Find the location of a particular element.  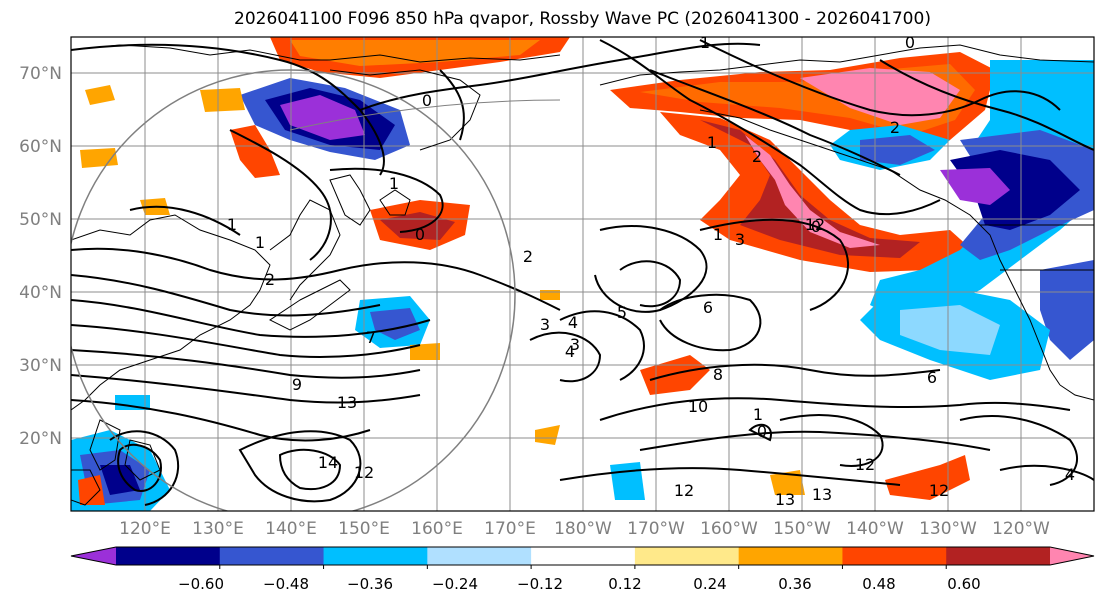

contour-label: 7 is located at coordinates (371, 337).